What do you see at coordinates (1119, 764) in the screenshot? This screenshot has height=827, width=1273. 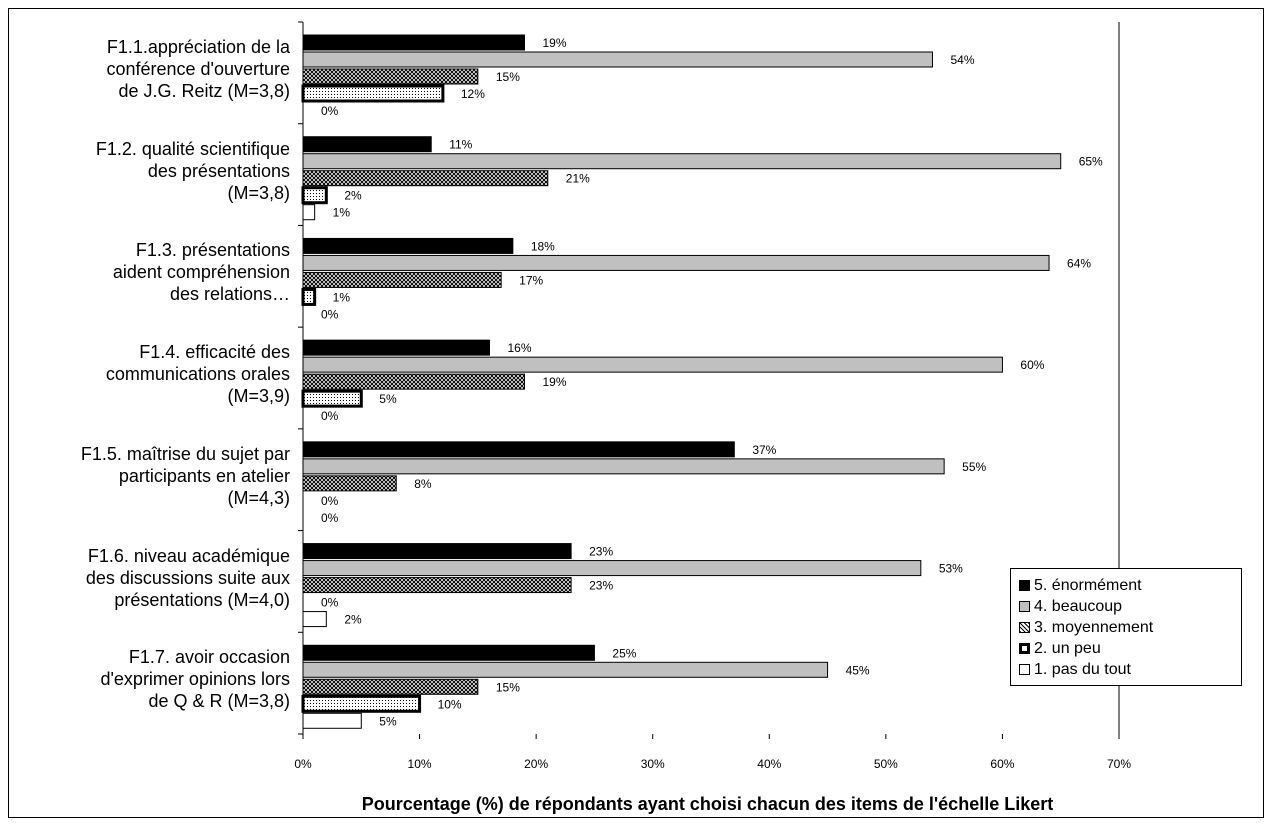 I see `x-tick-label: 70%` at bounding box center [1119, 764].